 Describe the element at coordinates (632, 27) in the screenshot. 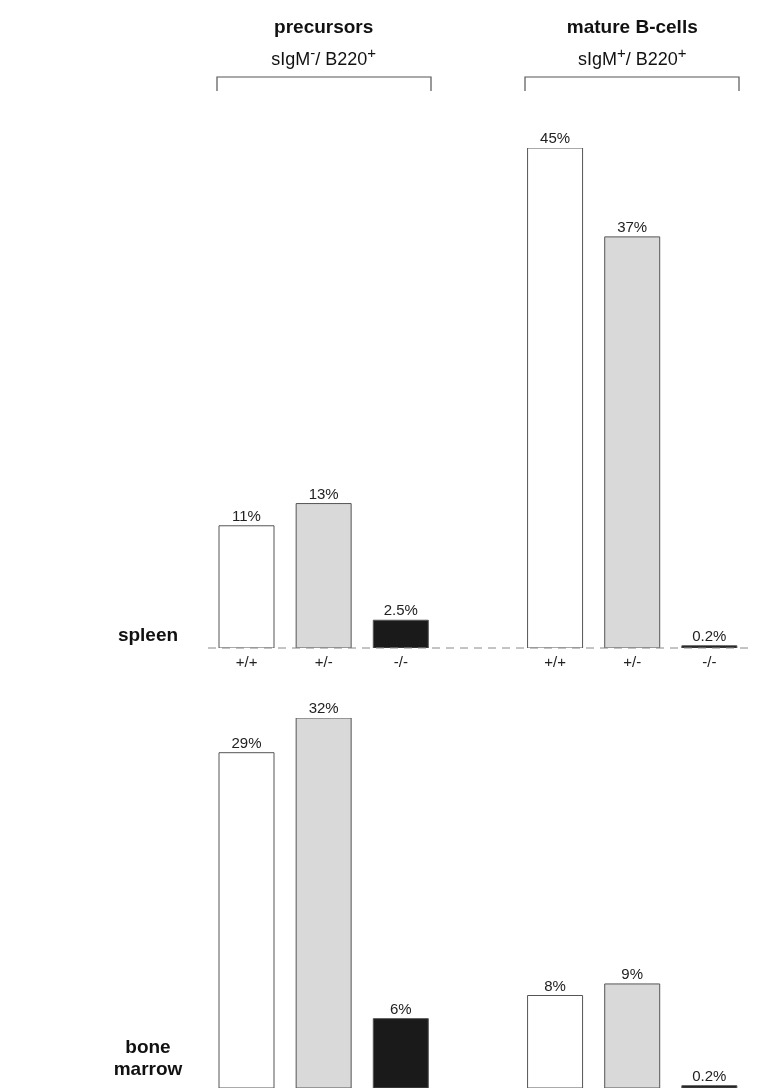

I see `text: mature B-cells` at that location.